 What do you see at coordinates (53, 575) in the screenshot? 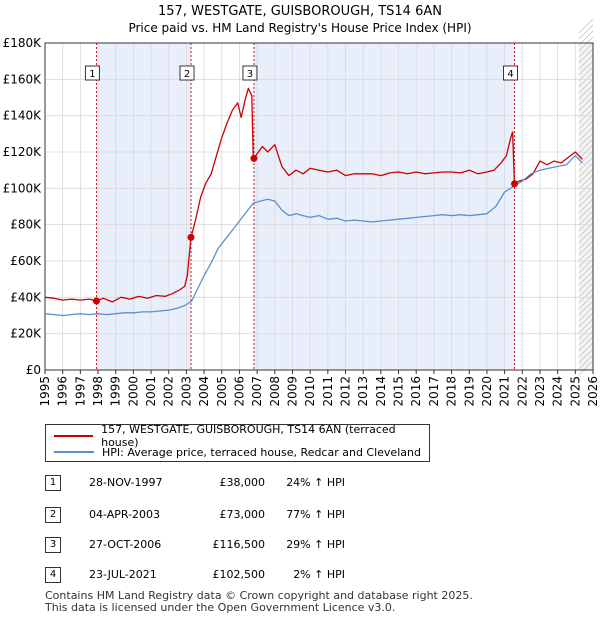
I see `sale-number-badge: 4` at bounding box center [53, 575].